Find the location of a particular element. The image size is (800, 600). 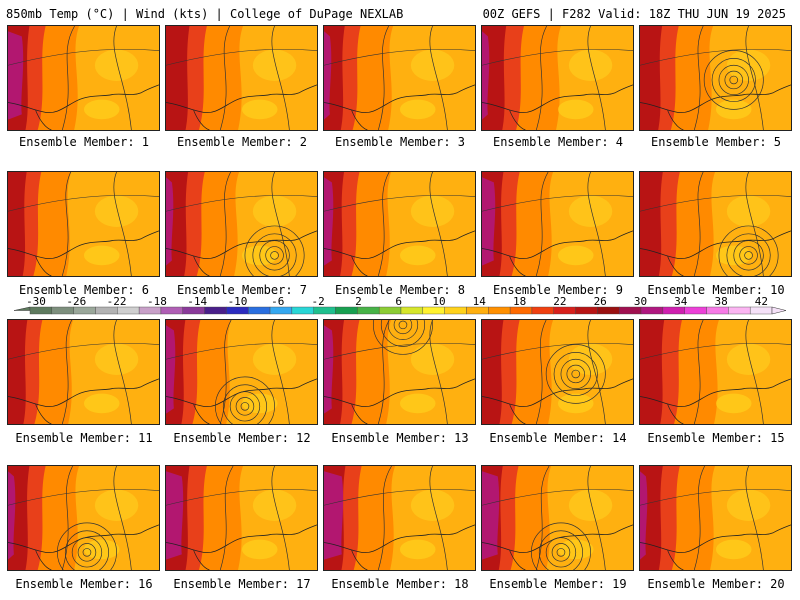

ensemble-member-caption: Ensemble Member: 8 is located at coordinates (400, 290).